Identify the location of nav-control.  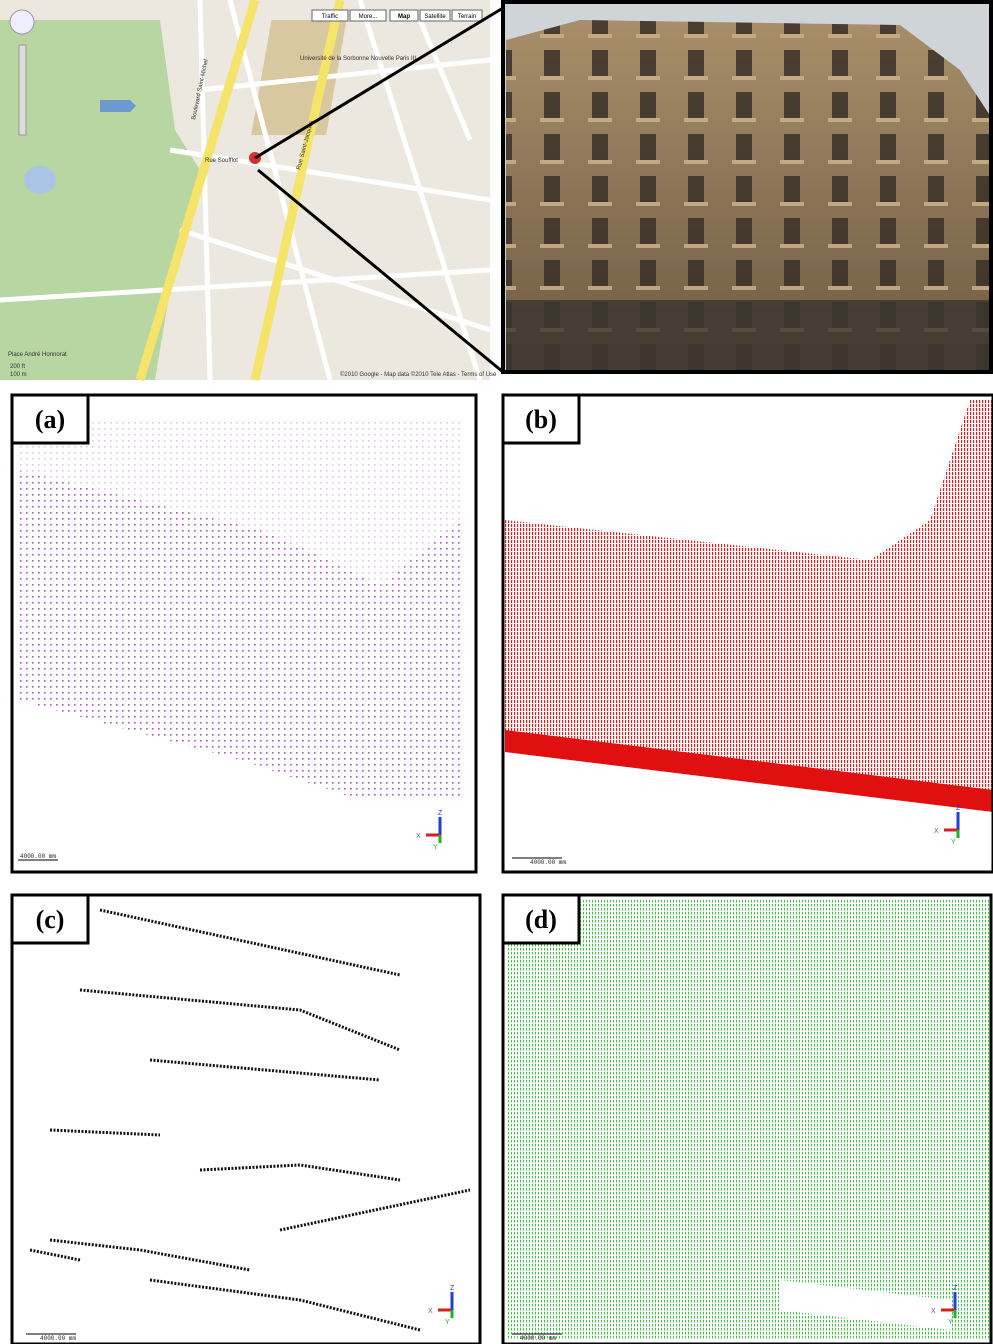
(22, 22).